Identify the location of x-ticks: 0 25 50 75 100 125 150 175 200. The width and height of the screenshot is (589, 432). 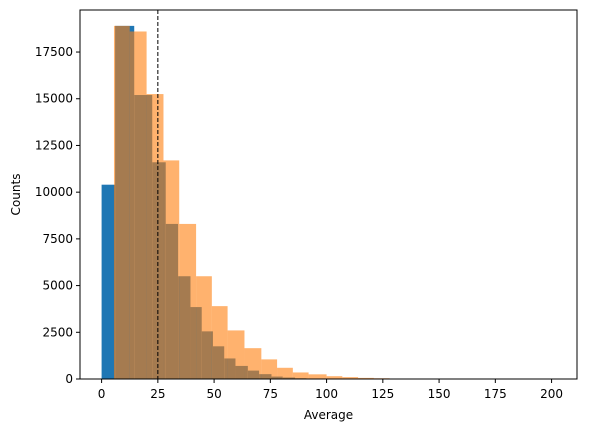
(330, 390).